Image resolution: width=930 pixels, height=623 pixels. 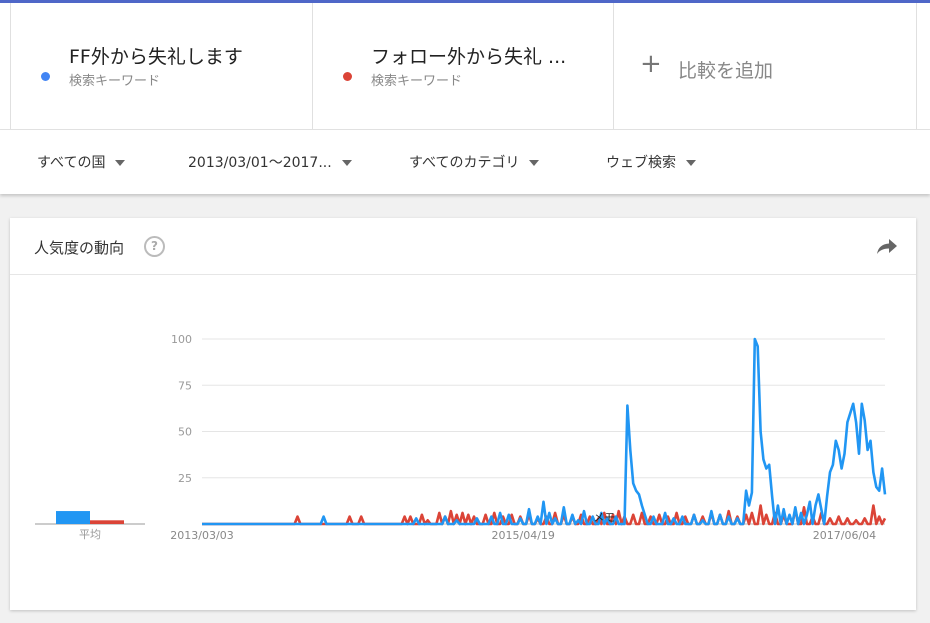 I want to click on y-tick-label: 50, so click(x=185, y=432).